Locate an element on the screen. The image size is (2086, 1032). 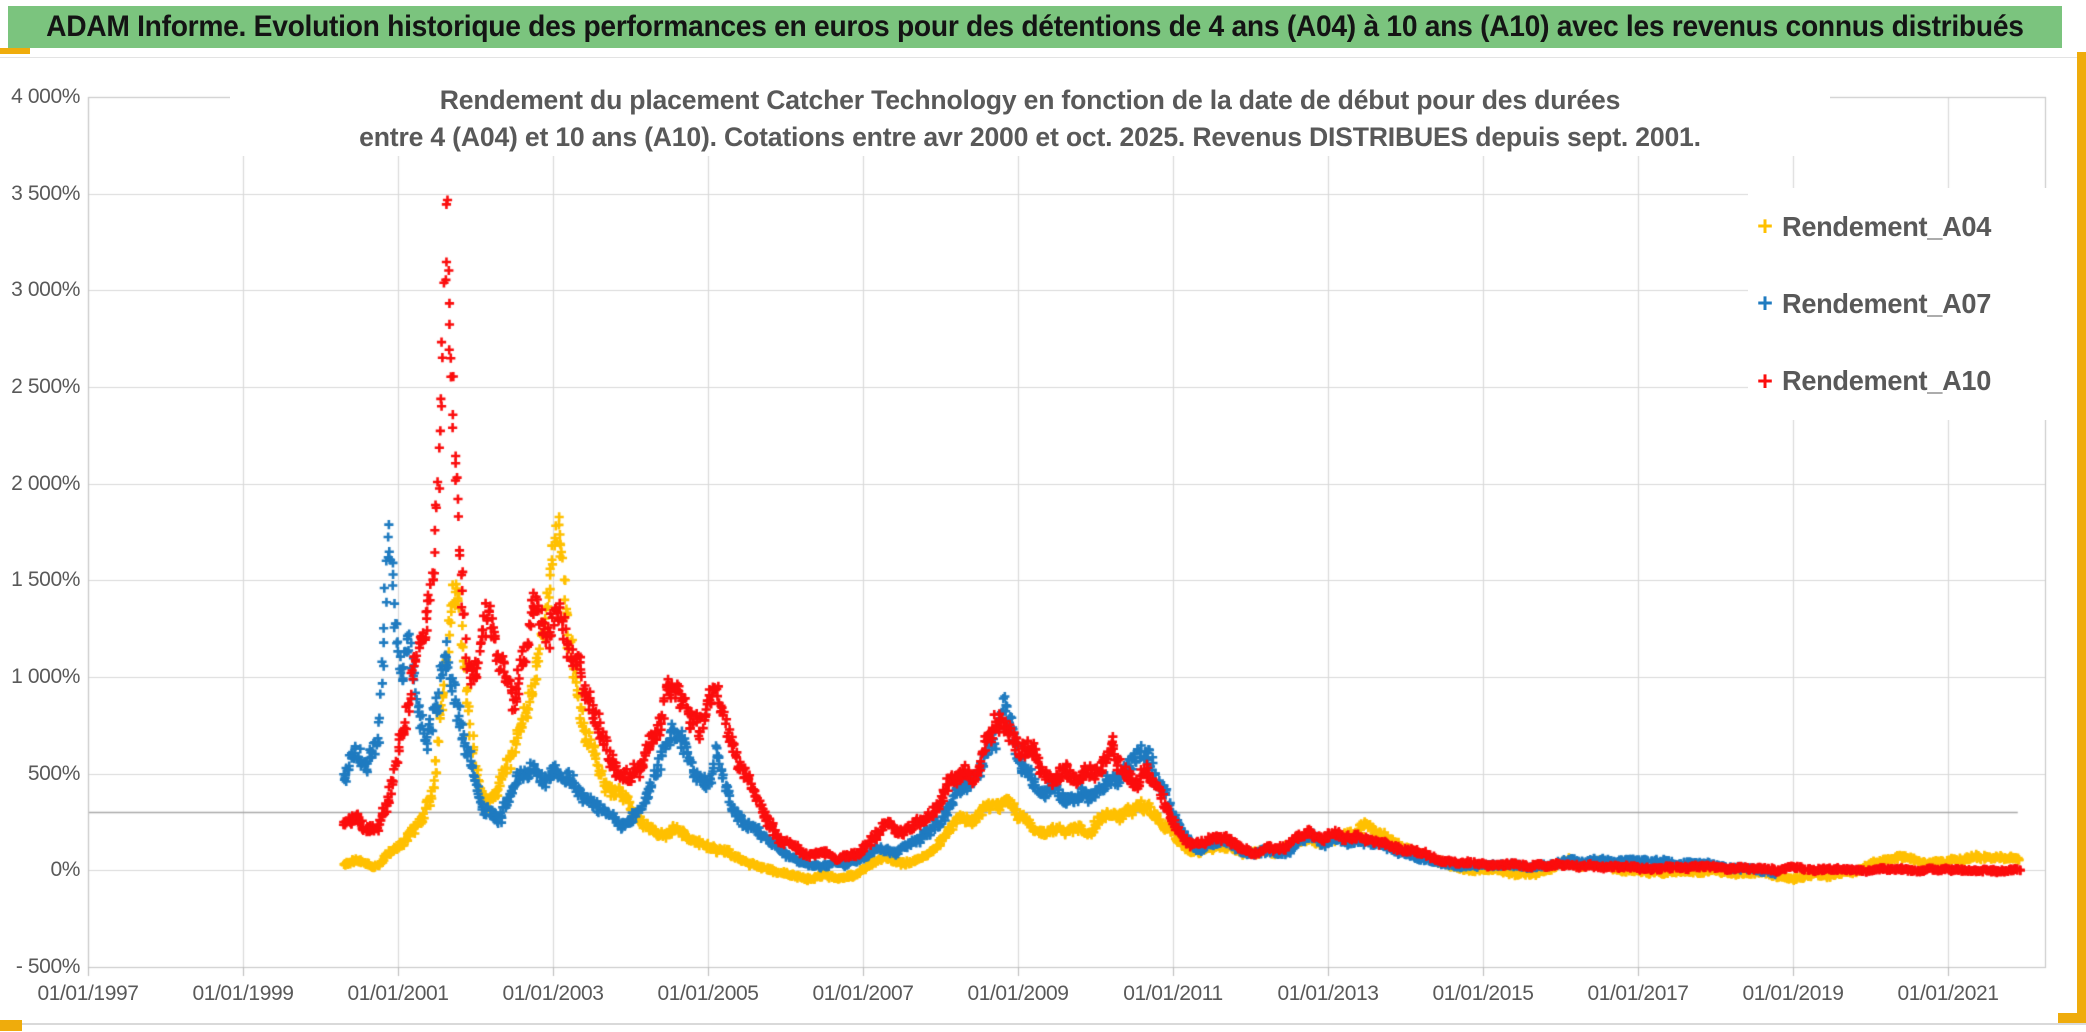
y-axis-tick-label: - 500% is located at coordinates (48, 966).